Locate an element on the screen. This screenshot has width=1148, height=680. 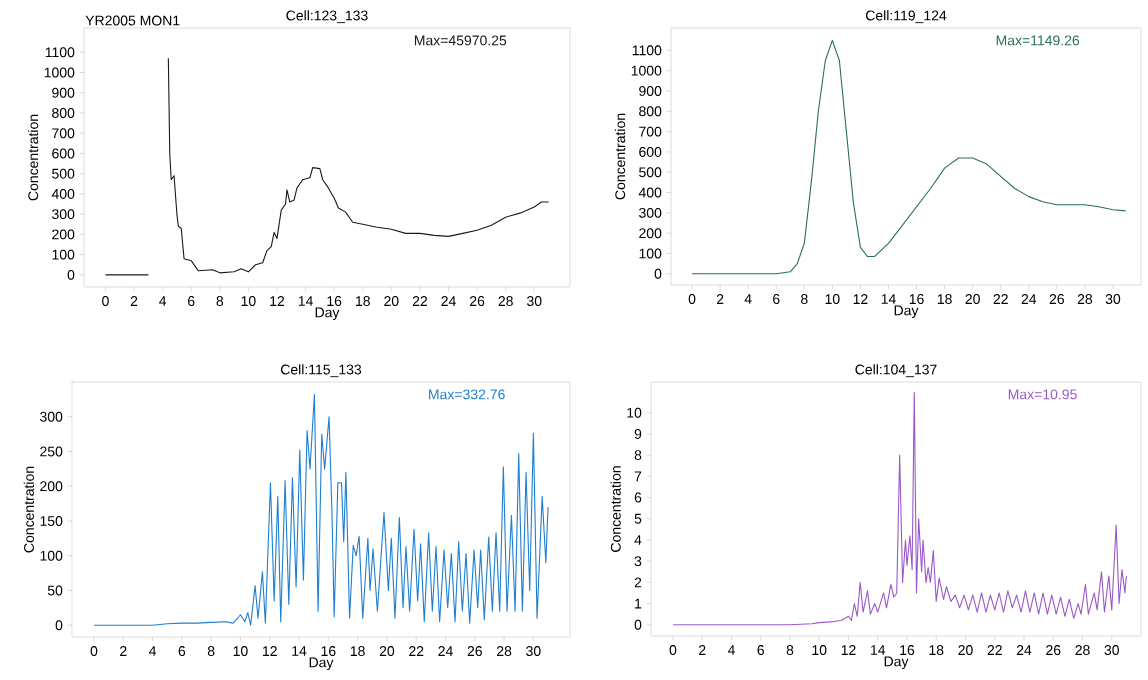
chart-title: Cell:115_133 is located at coordinates (321, 371).